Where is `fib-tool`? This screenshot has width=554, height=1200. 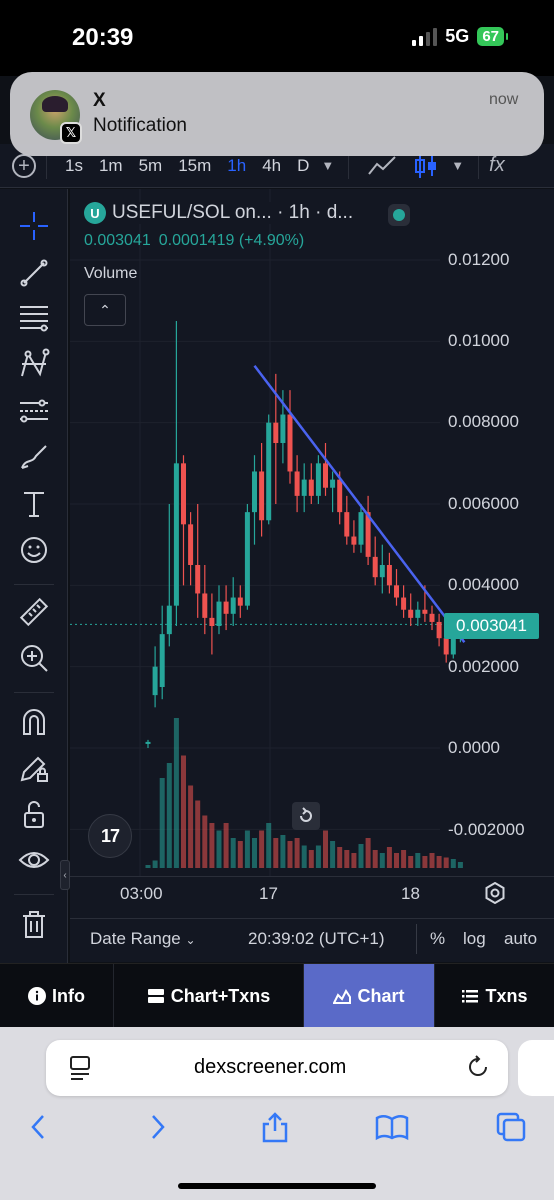
fib-tool is located at coordinates (34, 317).